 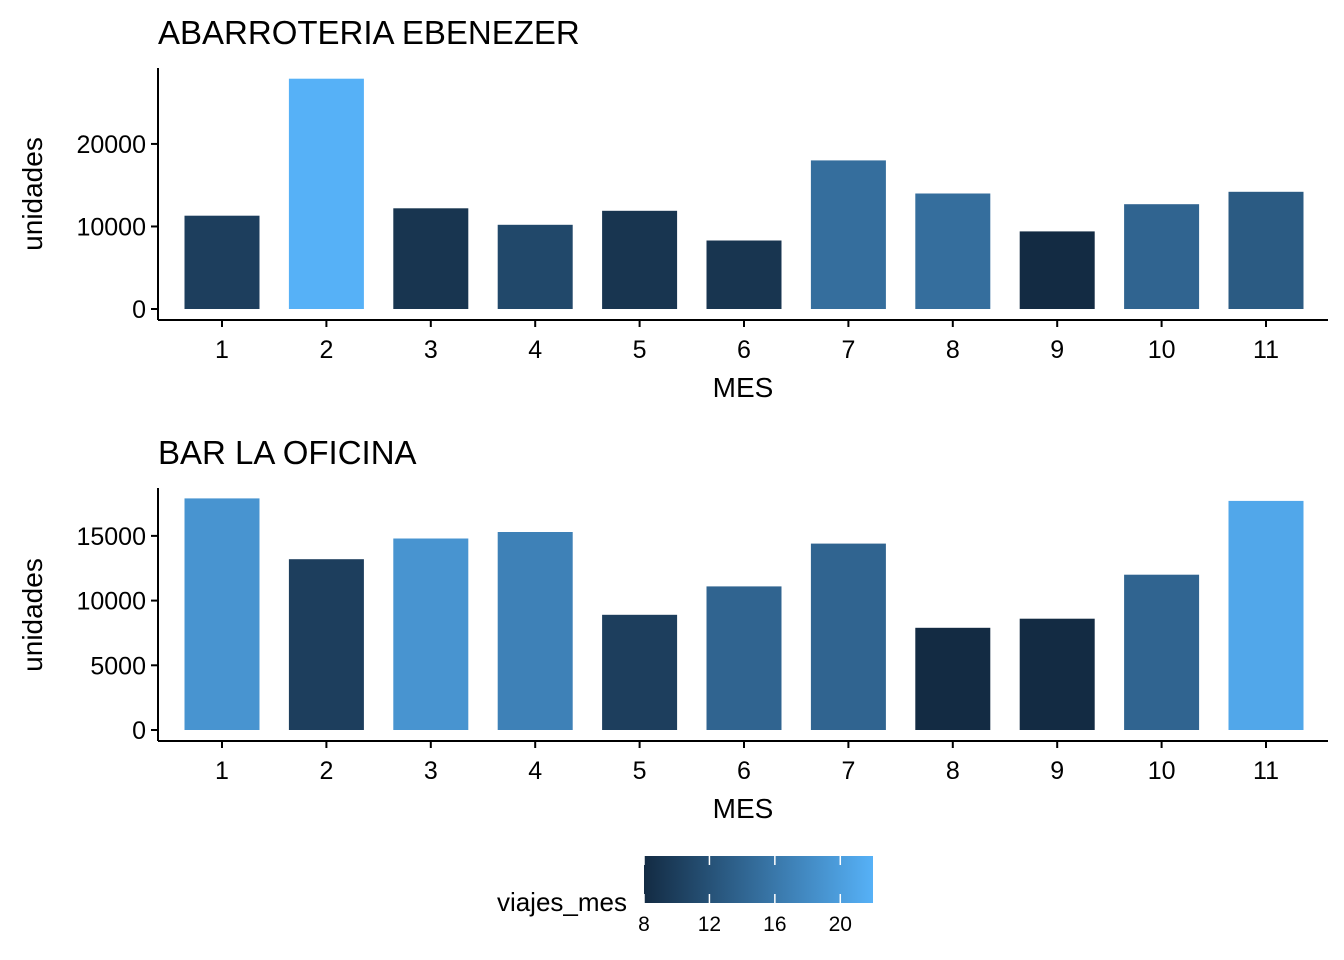 What do you see at coordinates (743, 387) in the screenshot?
I see `panel-1-x-axis-title: MES` at bounding box center [743, 387].